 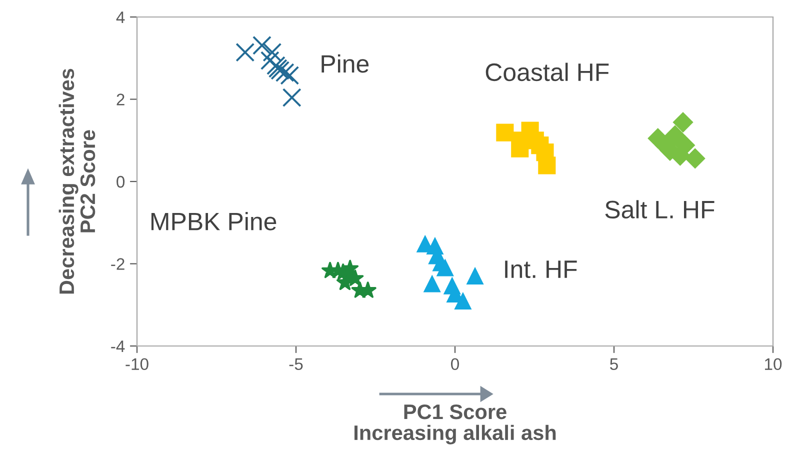 I want to click on x-tick-label: 10, so click(x=773, y=364).